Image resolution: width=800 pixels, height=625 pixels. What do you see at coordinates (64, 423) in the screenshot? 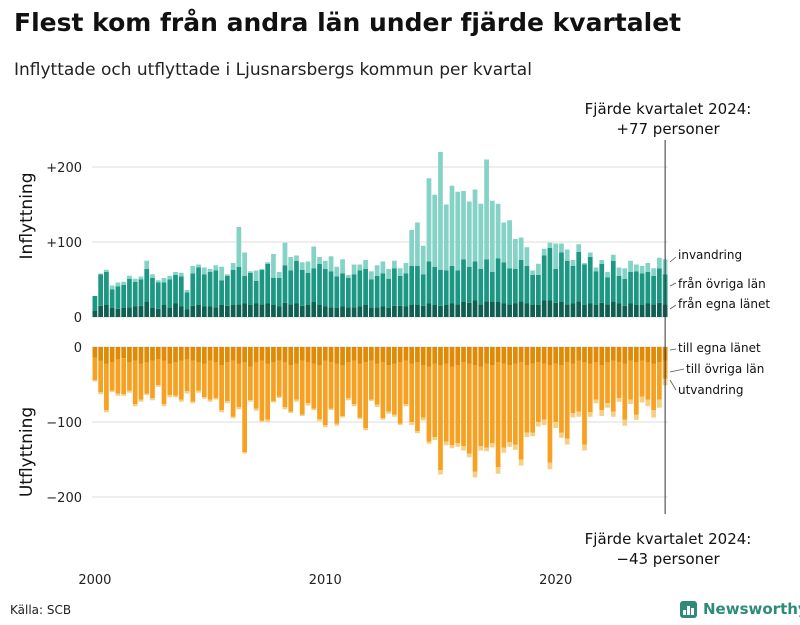
I see `y-tick-label: −100` at bounding box center [64, 423].